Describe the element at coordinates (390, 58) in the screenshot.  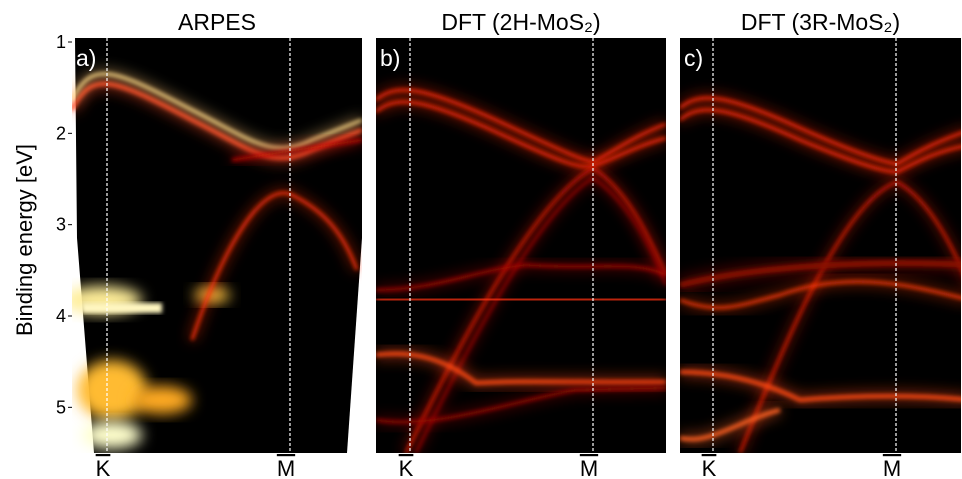
I see `panel-label: b)` at that location.